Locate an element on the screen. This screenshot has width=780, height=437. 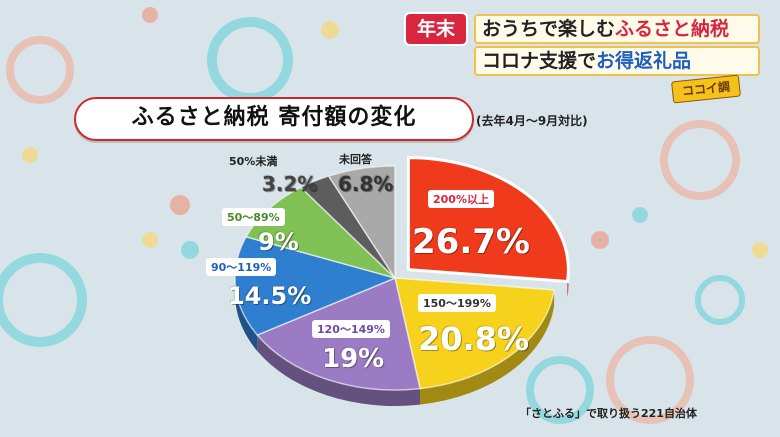
slice-value-label: 9% is located at coordinates (278, 242).